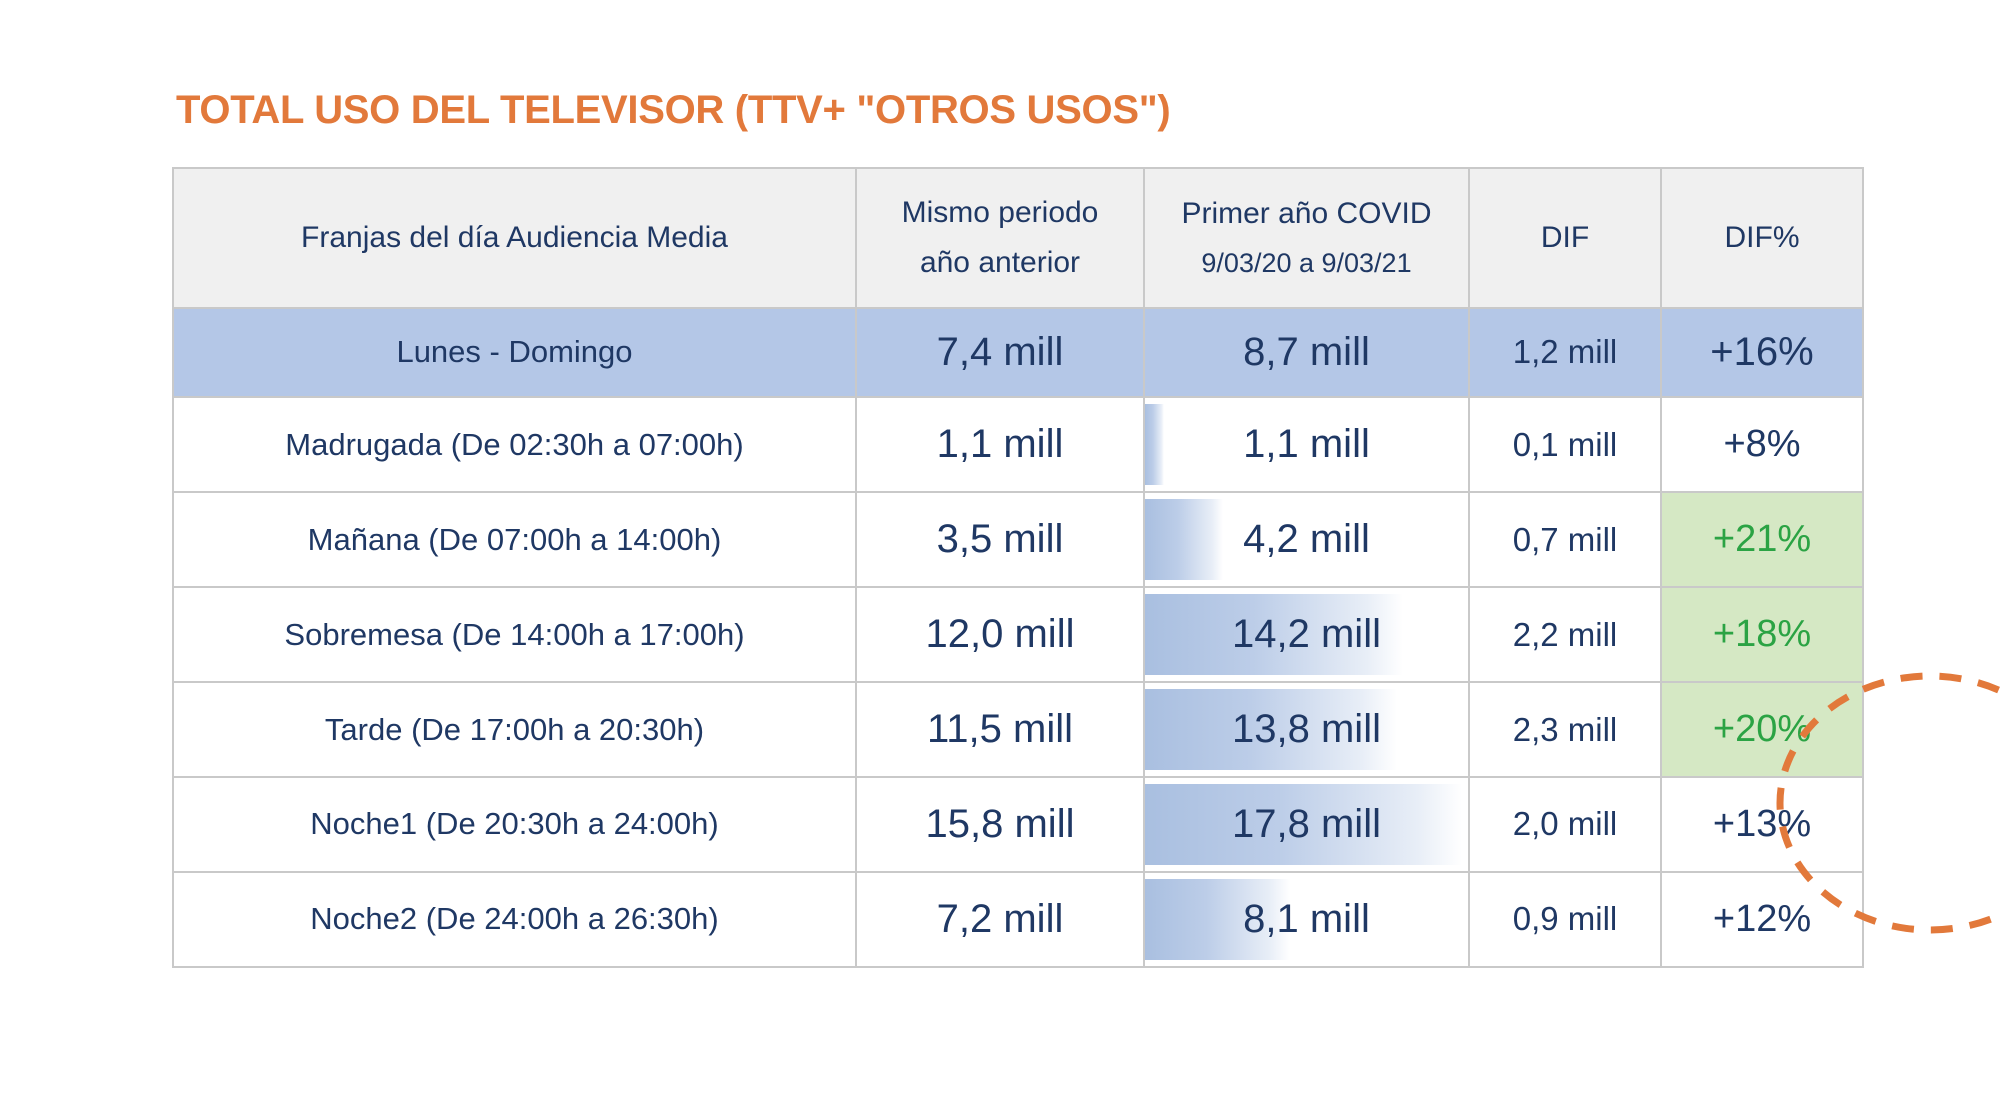 This screenshot has height=1100, width=2000. What do you see at coordinates (1000, 445) in the screenshot?
I see `row-prev-period-value: 1,1 mill` at bounding box center [1000, 445].